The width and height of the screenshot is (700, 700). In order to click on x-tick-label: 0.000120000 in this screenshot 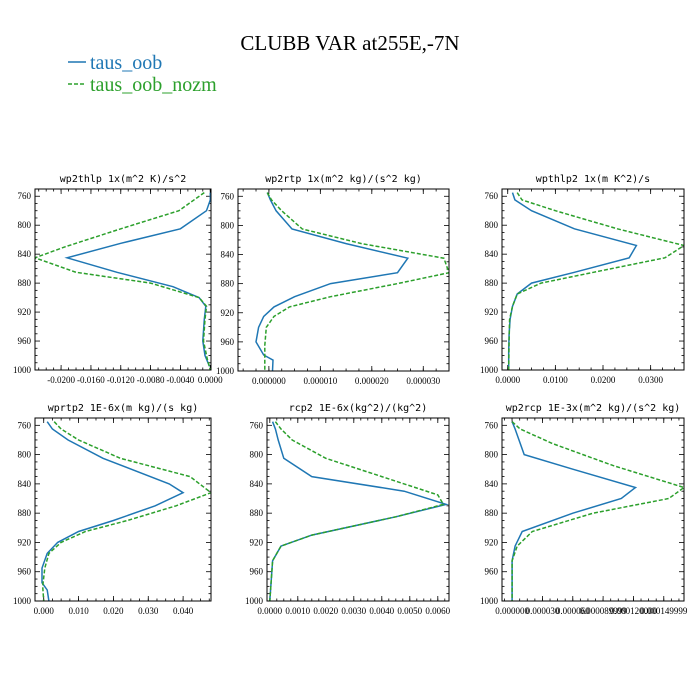, I will do `click(634, 611)`.